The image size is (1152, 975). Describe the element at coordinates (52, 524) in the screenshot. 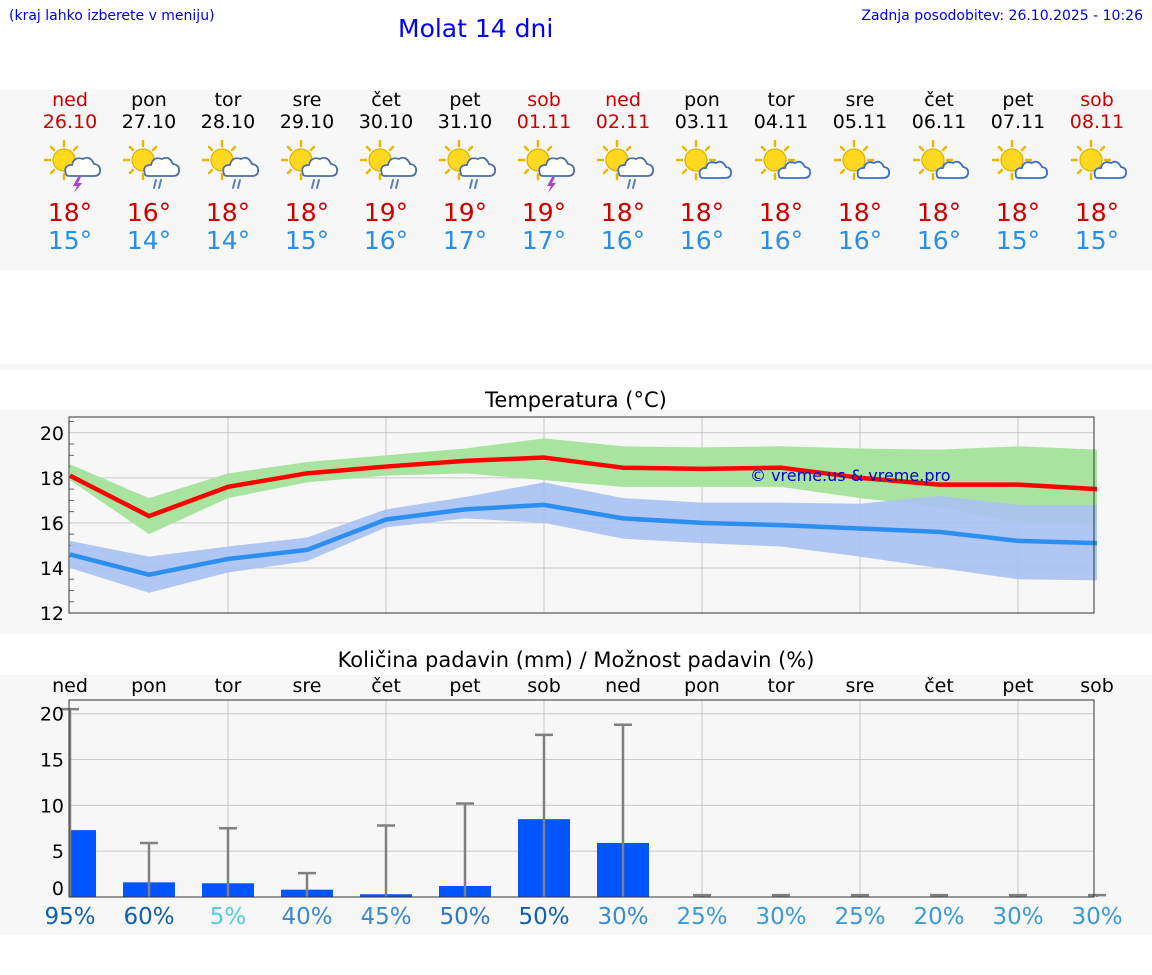

I see `y-tick-label: 16` at that location.